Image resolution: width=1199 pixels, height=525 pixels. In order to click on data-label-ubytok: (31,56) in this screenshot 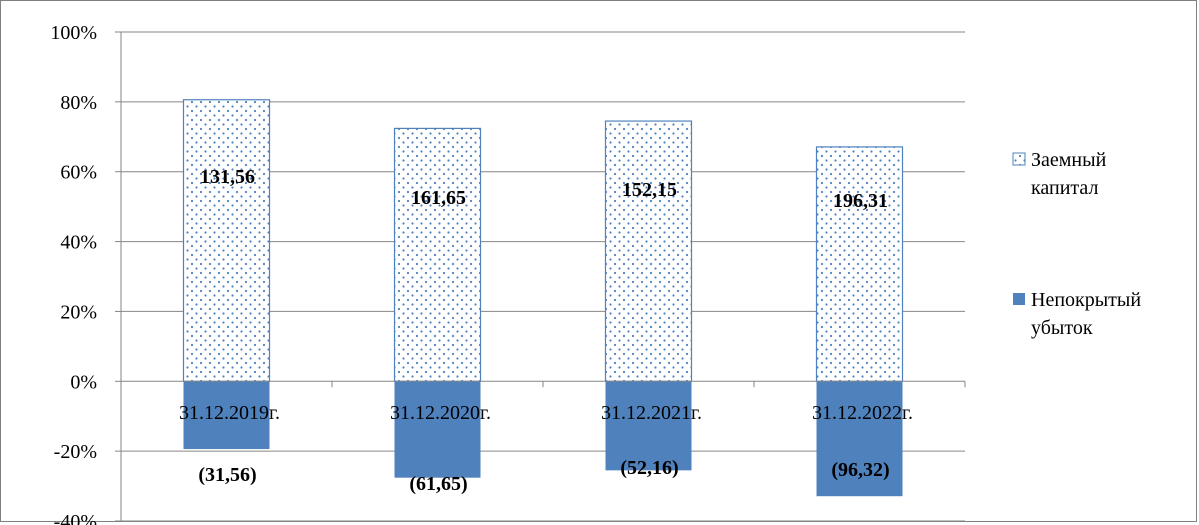, I will do `click(227, 475)`.